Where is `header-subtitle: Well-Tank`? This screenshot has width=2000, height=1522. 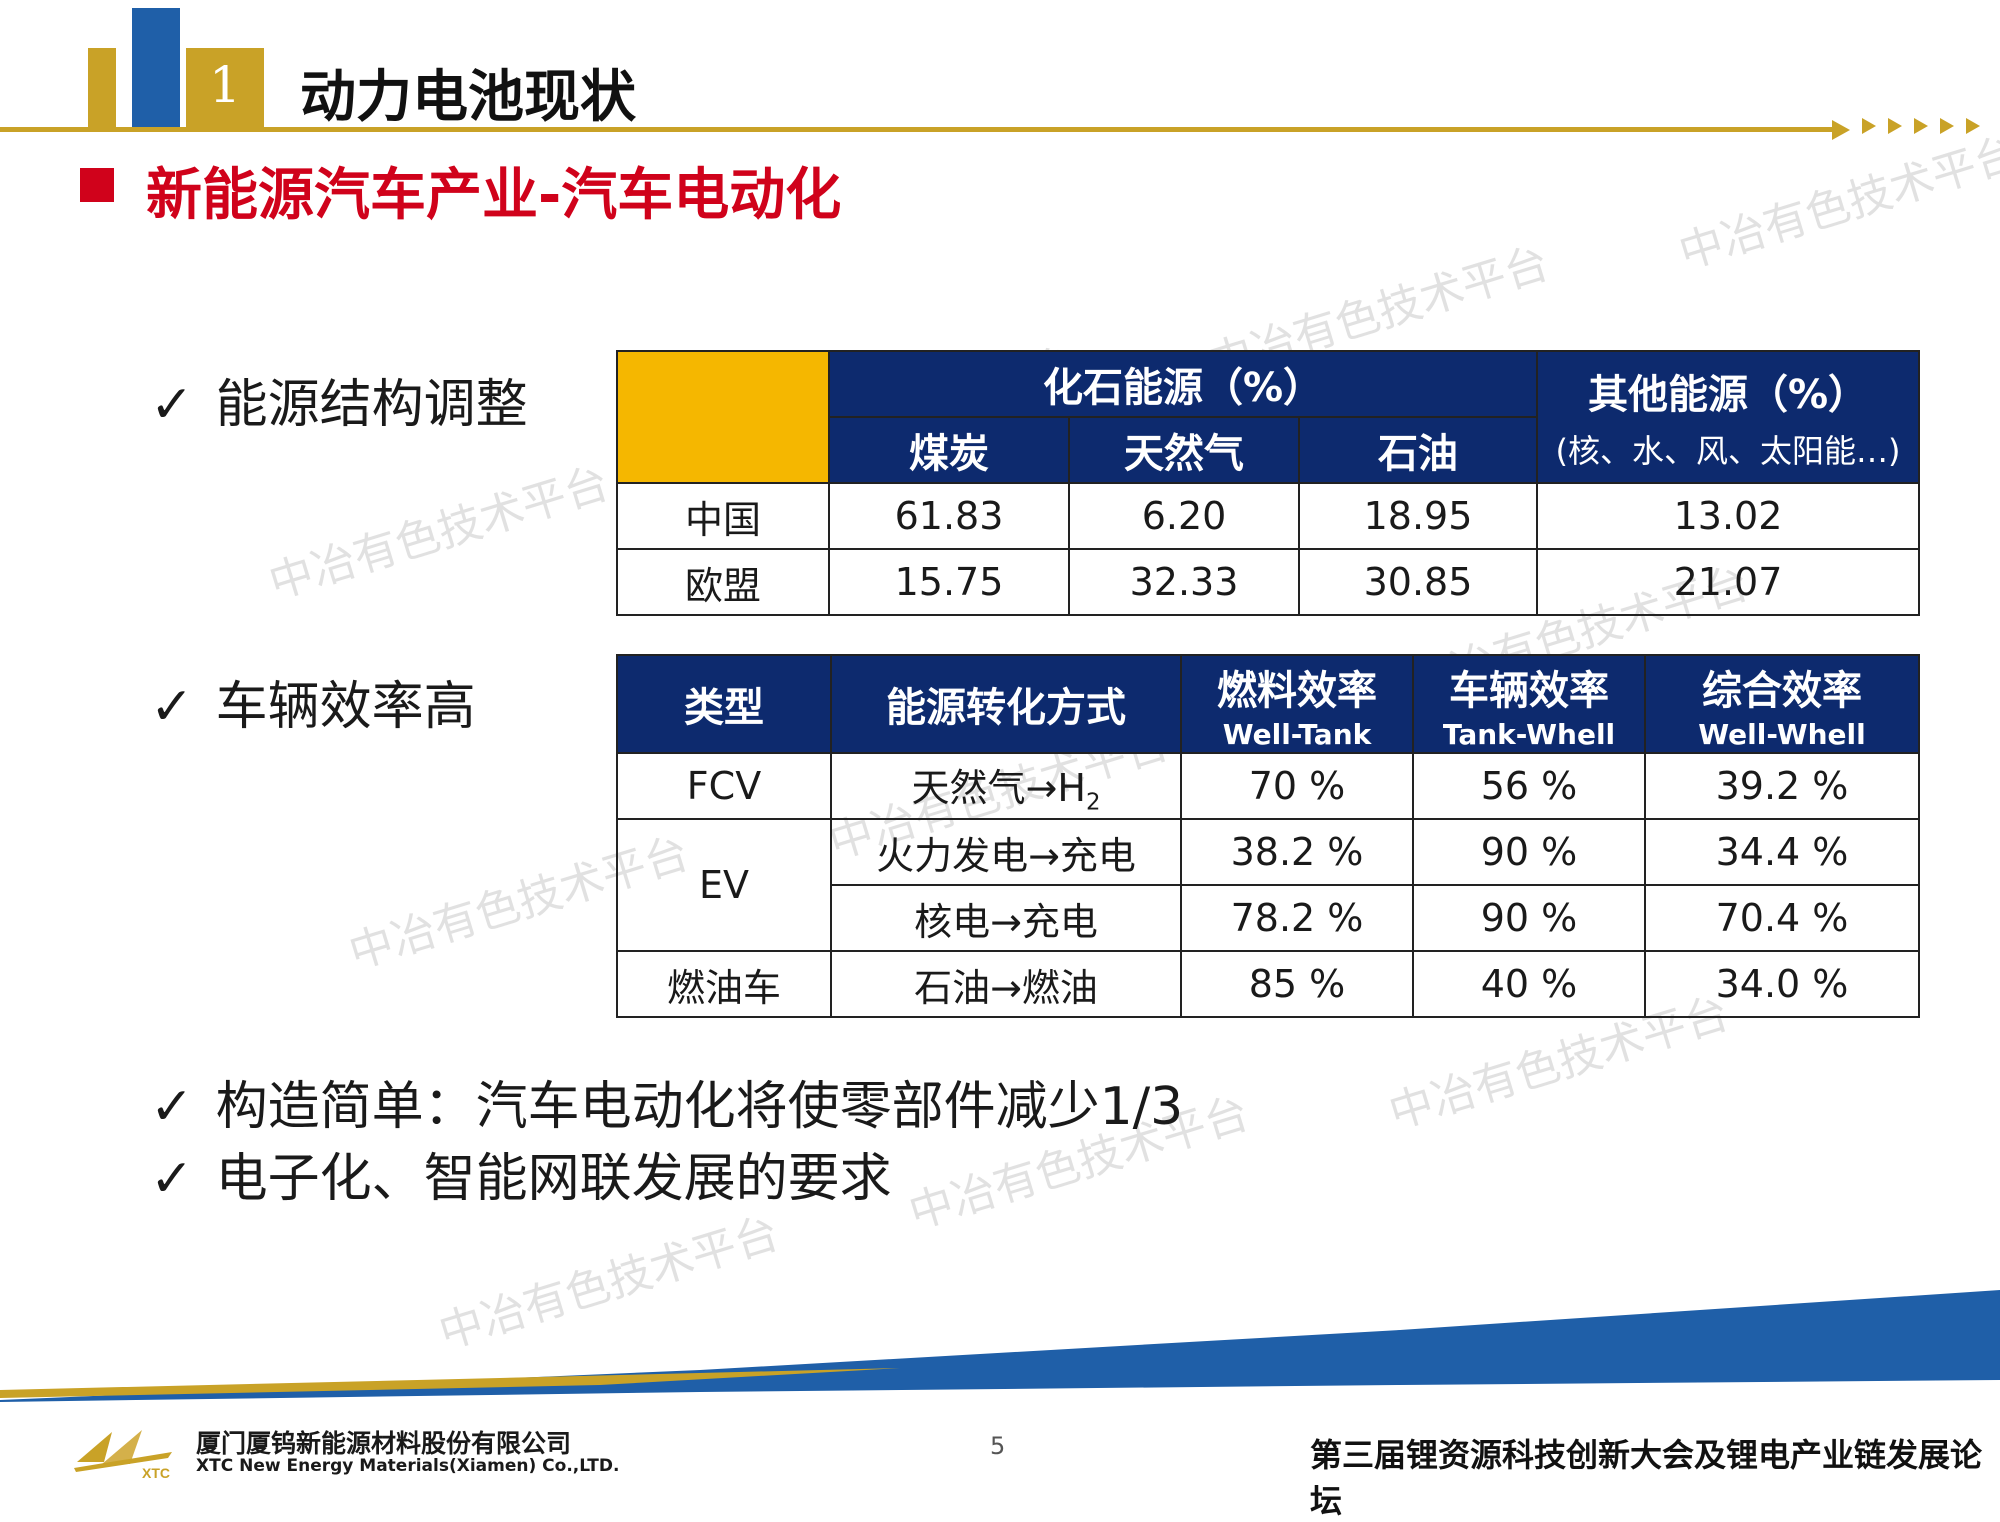 header-subtitle: Well-Tank is located at coordinates (1297, 734).